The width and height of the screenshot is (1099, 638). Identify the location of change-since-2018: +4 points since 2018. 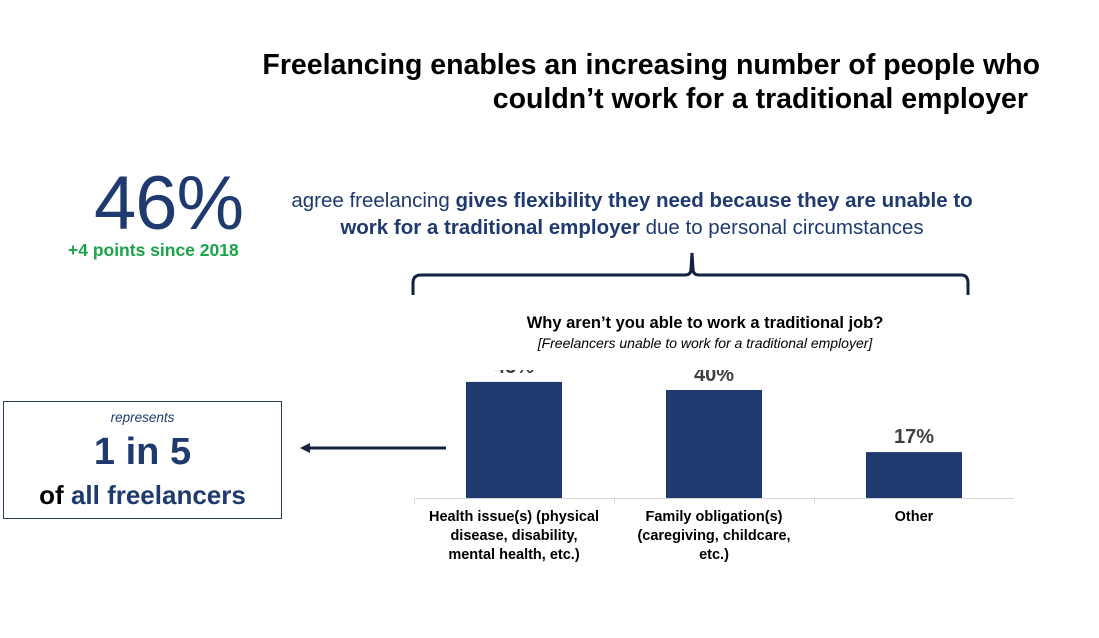
(153, 250).